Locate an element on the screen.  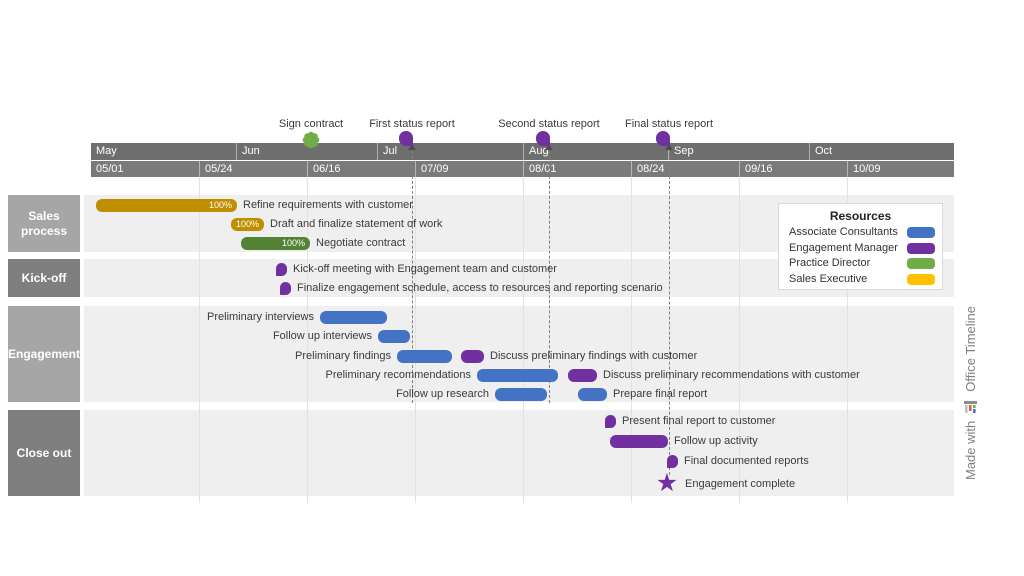
sign-contract-flower-icon is located at coordinates (311, 142).